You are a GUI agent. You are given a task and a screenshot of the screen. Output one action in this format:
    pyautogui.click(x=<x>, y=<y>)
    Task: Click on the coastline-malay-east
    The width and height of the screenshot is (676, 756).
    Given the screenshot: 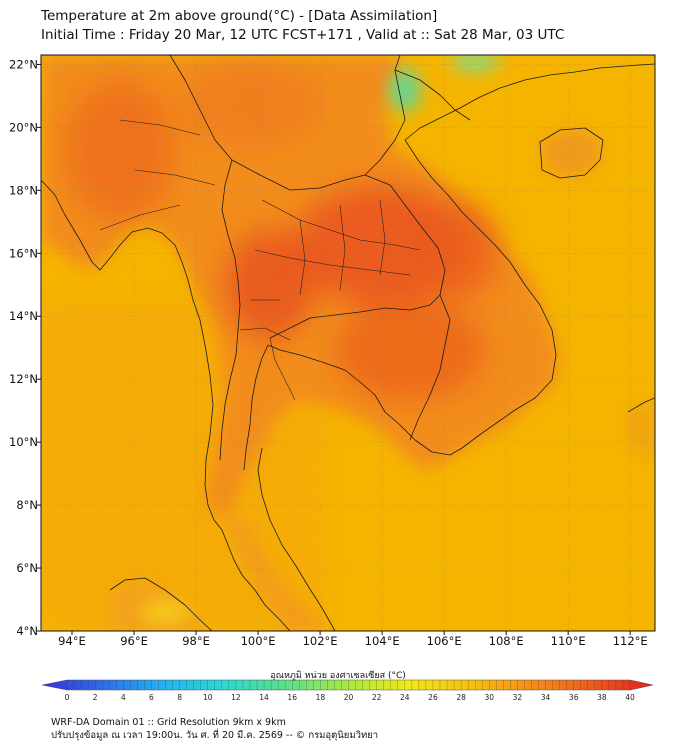 What is the action you would take?
    pyautogui.click(x=296, y=539)
    